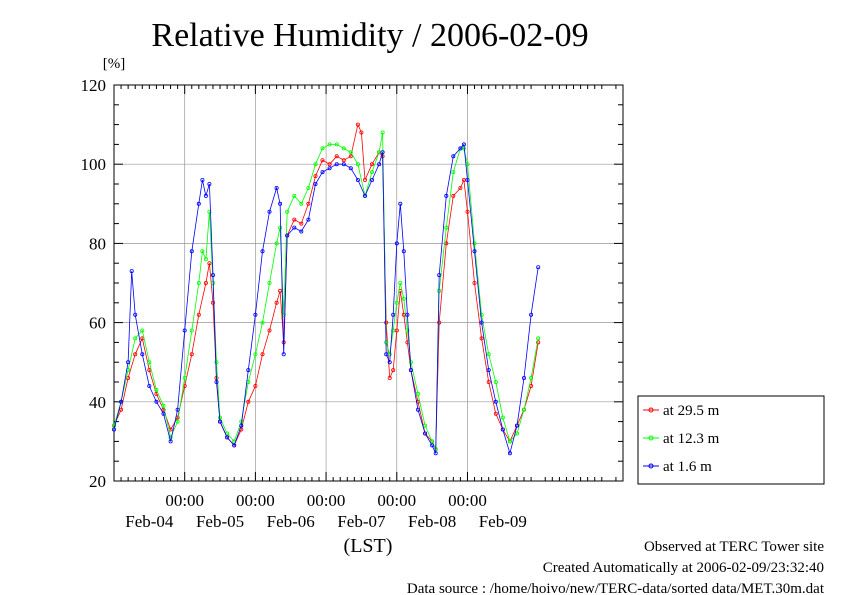 The height and width of the screenshot is (595, 842). I want to click on footer-site: Observed at TERC Tower site, so click(734, 547).